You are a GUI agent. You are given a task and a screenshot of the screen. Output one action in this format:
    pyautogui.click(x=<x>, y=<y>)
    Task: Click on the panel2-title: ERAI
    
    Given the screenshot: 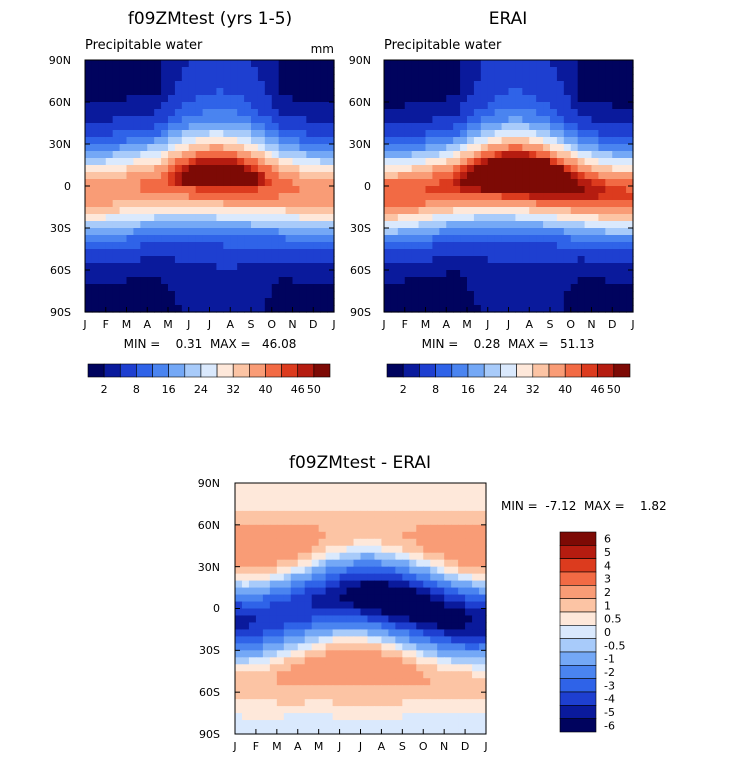 What is the action you would take?
    pyautogui.click(x=508, y=19)
    